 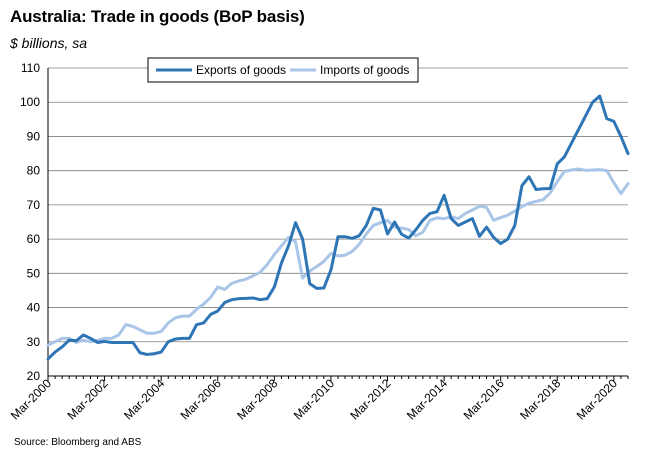 What do you see at coordinates (144, 399) in the screenshot?
I see `x-tick-label: Mar-2004` at bounding box center [144, 399].